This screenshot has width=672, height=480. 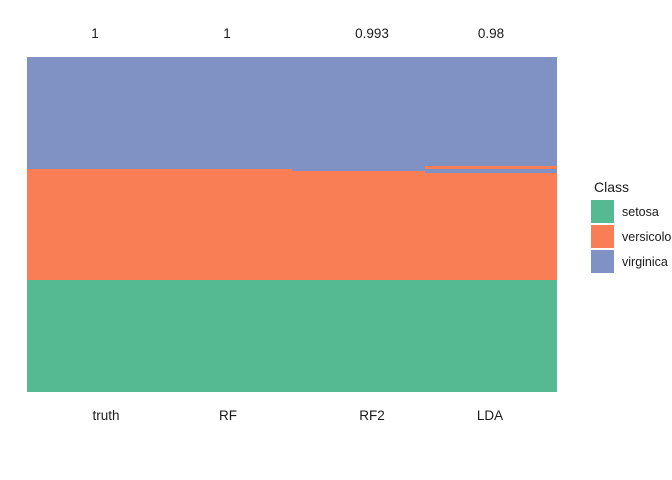 I want to click on accuracy-label-rf2: 0.993, so click(x=372, y=33).